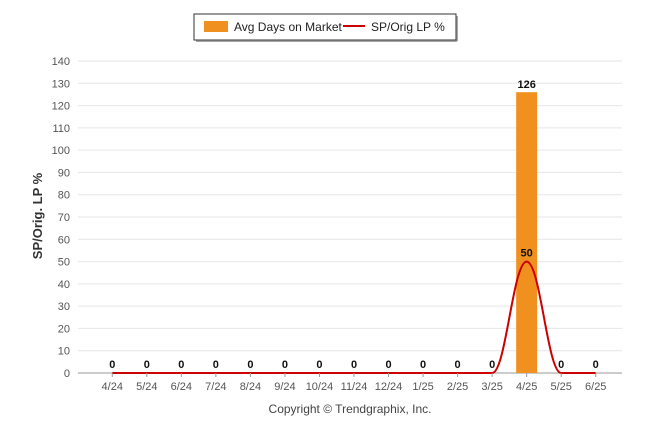 This screenshot has height=434, width=646. I want to click on x-tick-label: 12/24, so click(389, 387).